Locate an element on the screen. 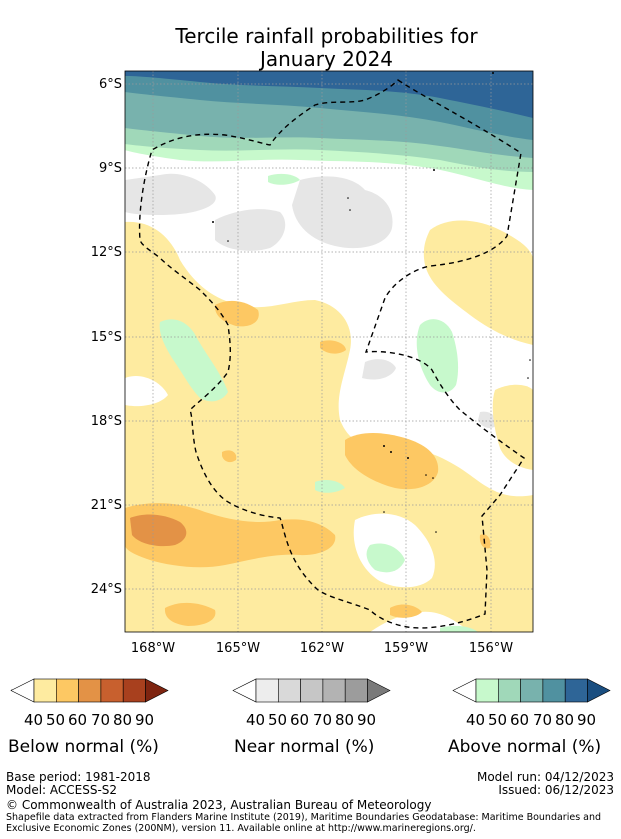 The width and height of the screenshot is (621, 839). near-legend-tick: 60 is located at coordinates (300, 720).